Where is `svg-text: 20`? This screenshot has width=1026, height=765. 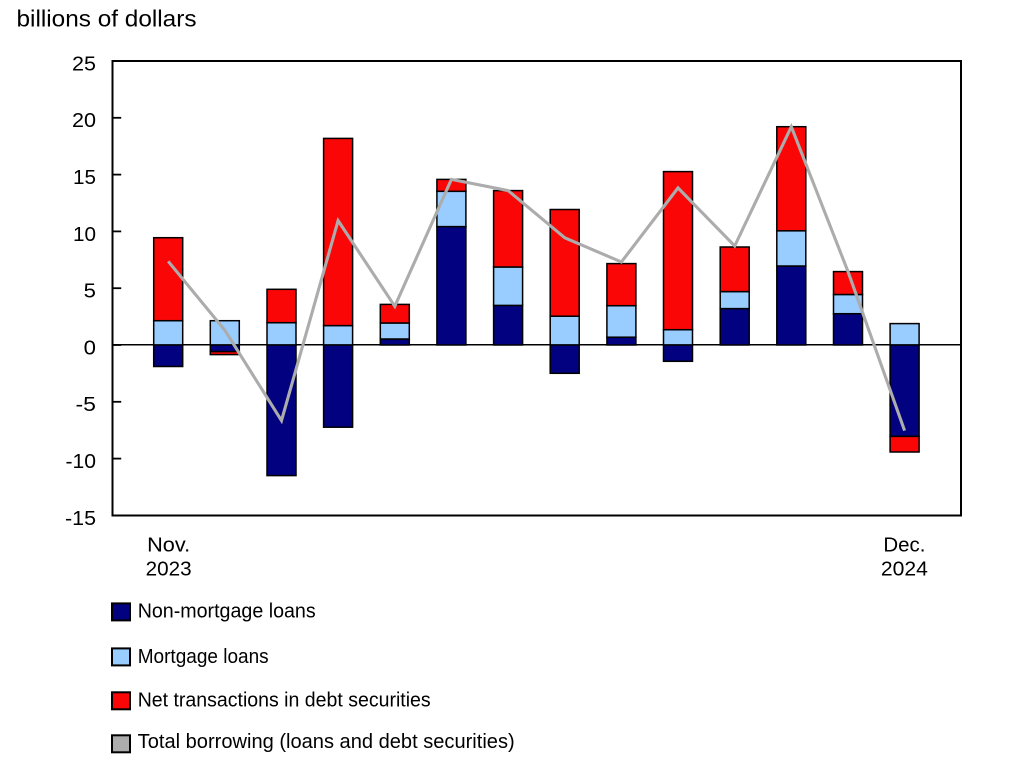 svg-text: 20 is located at coordinates (84, 121).